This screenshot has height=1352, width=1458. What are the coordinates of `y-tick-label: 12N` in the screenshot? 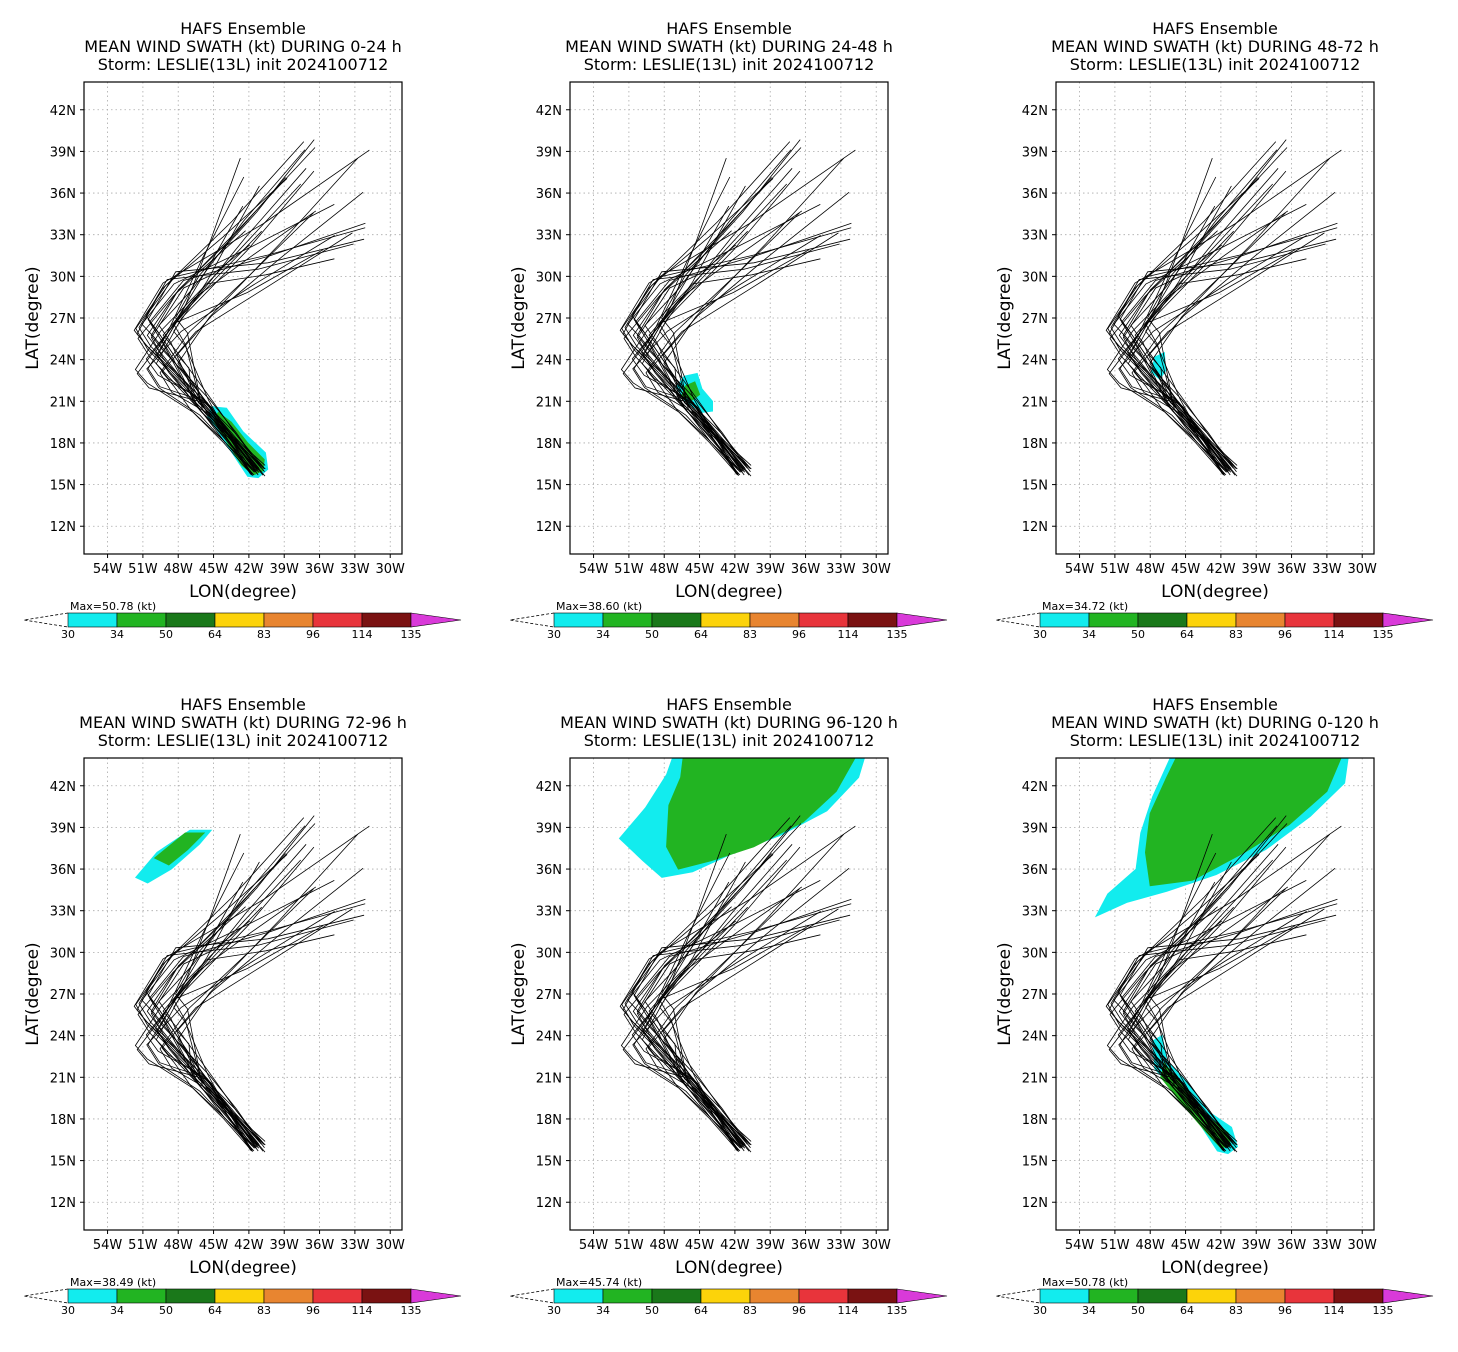 It's located at (1035, 1203).